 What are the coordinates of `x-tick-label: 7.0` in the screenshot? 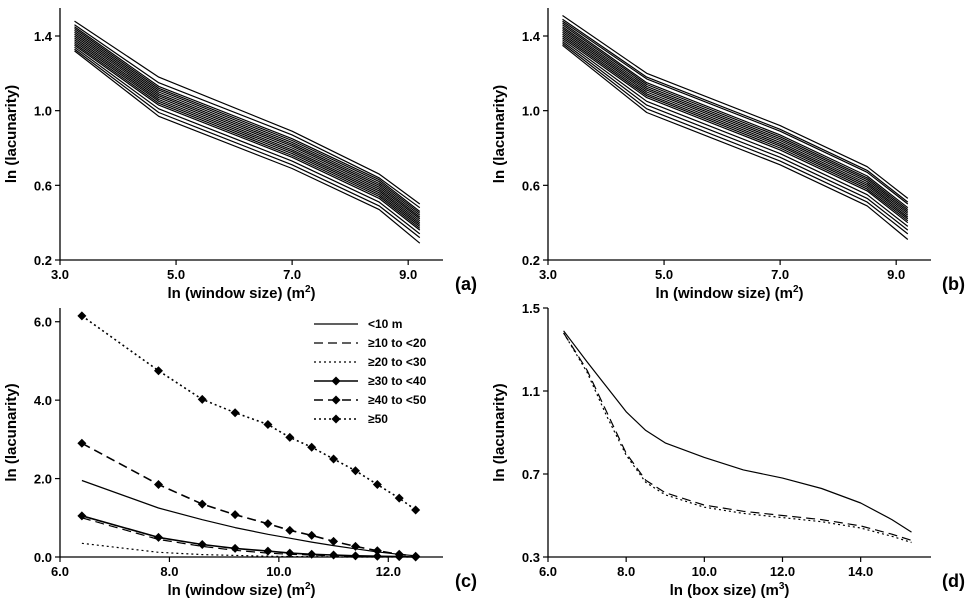 It's located at (780, 274).